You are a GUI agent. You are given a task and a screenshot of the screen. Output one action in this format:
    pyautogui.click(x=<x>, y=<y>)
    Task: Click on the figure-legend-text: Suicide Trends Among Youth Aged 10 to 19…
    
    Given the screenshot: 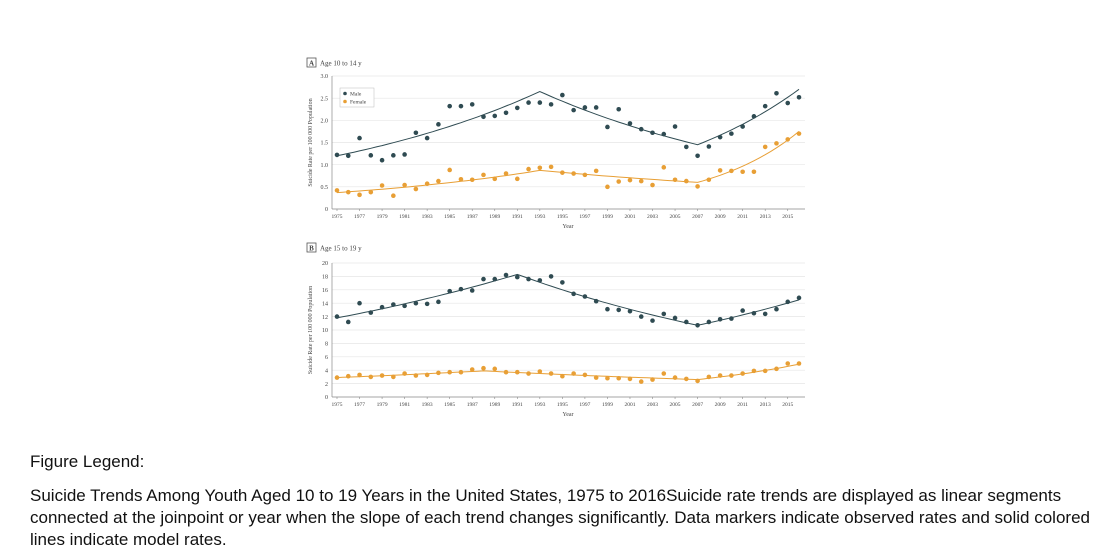 What is the action you would take?
    pyautogui.click(x=560, y=517)
    